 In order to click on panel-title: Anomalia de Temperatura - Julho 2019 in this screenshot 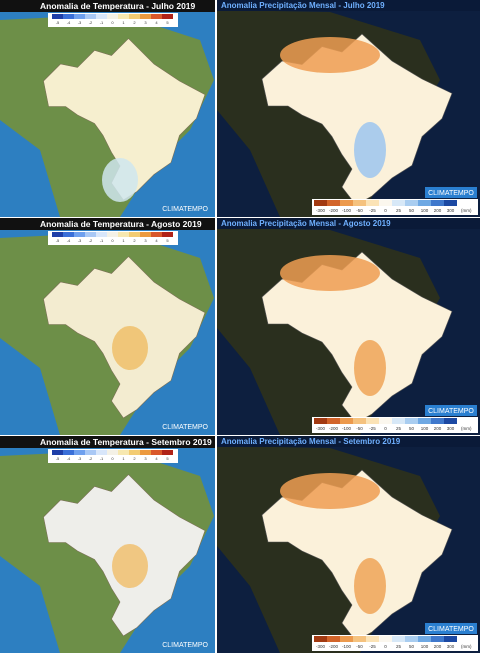, I will do `click(118, 6)`.